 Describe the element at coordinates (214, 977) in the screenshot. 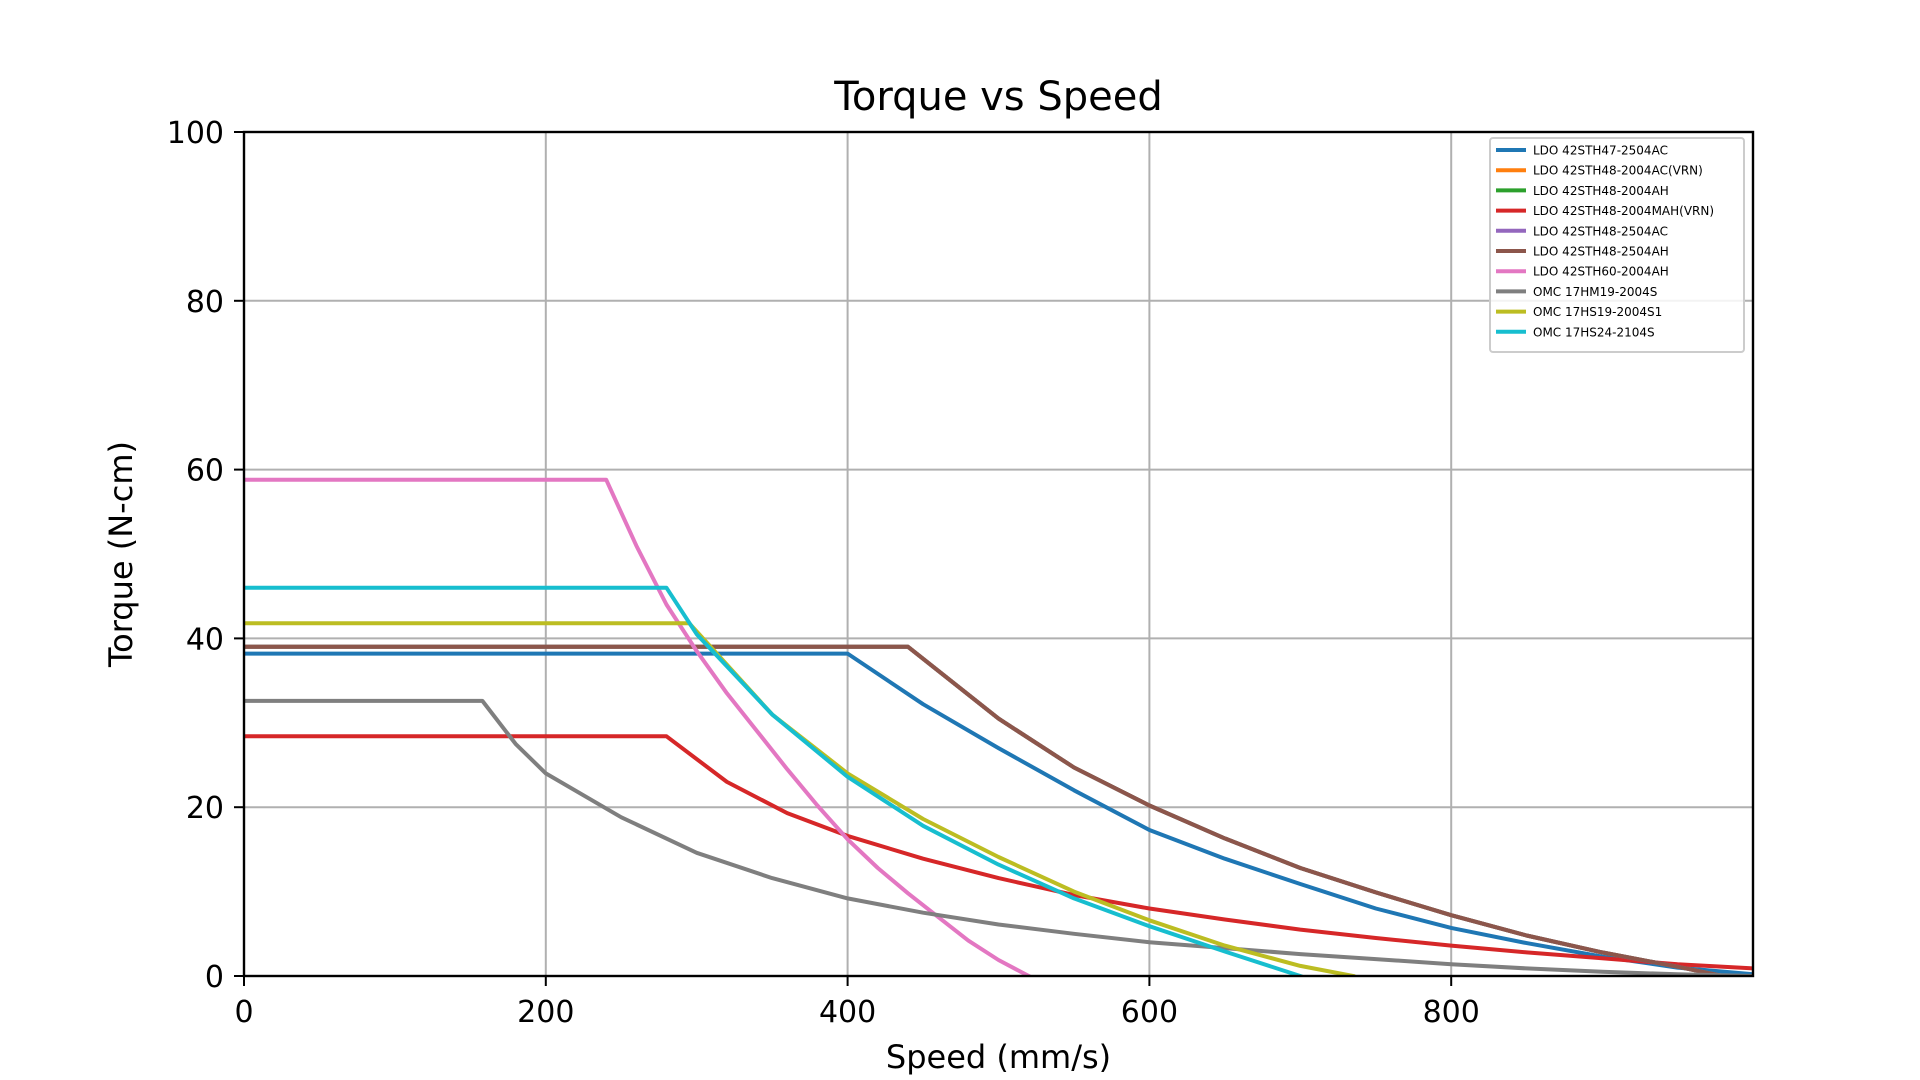

I see `y-tick-label: 0` at that location.